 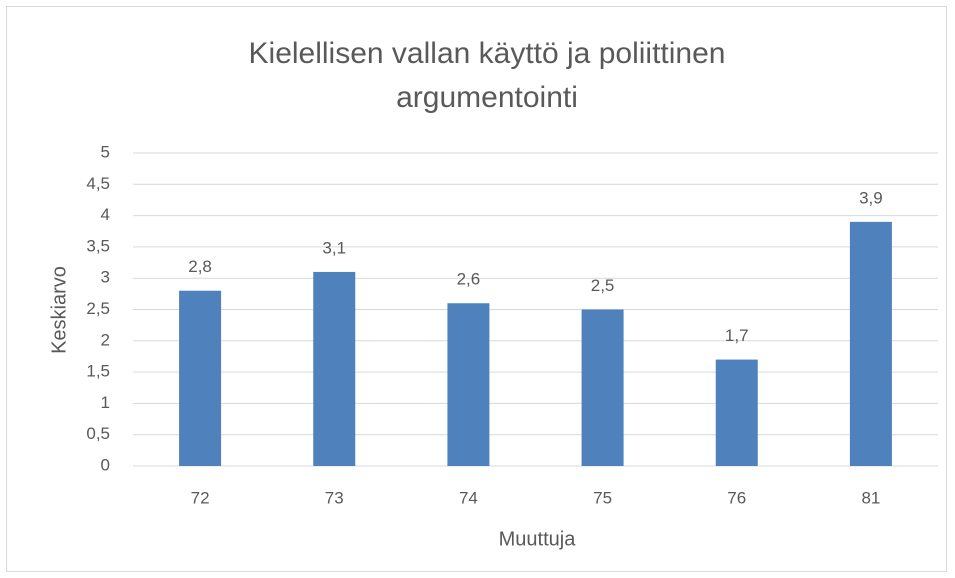 What do you see at coordinates (59, 310) in the screenshot?
I see `y-axis-label: Keskiarvo` at bounding box center [59, 310].